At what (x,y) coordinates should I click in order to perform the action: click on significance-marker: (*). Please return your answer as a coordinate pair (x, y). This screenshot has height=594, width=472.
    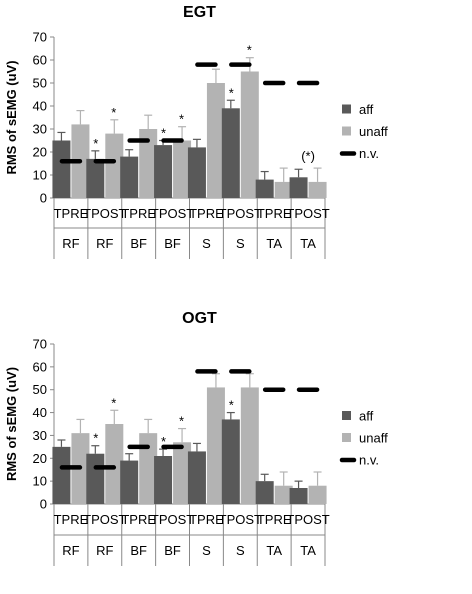
    Looking at the image, I should click on (308, 156).